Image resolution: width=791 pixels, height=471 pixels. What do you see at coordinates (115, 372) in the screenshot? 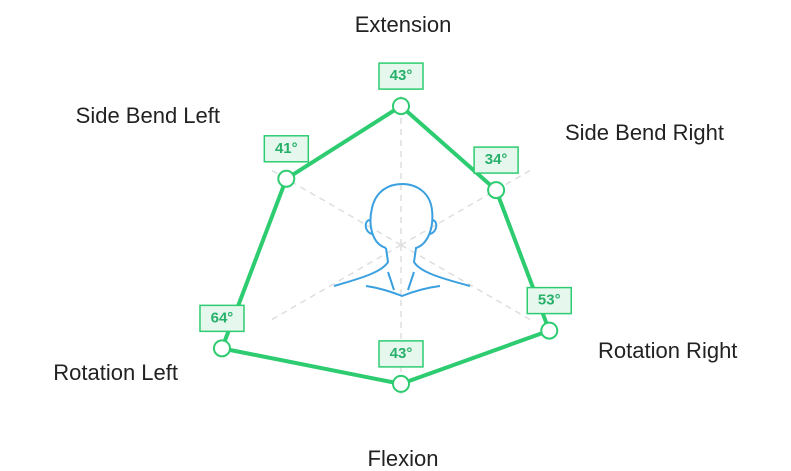
I see `category-label: Rotation Left` at bounding box center [115, 372].